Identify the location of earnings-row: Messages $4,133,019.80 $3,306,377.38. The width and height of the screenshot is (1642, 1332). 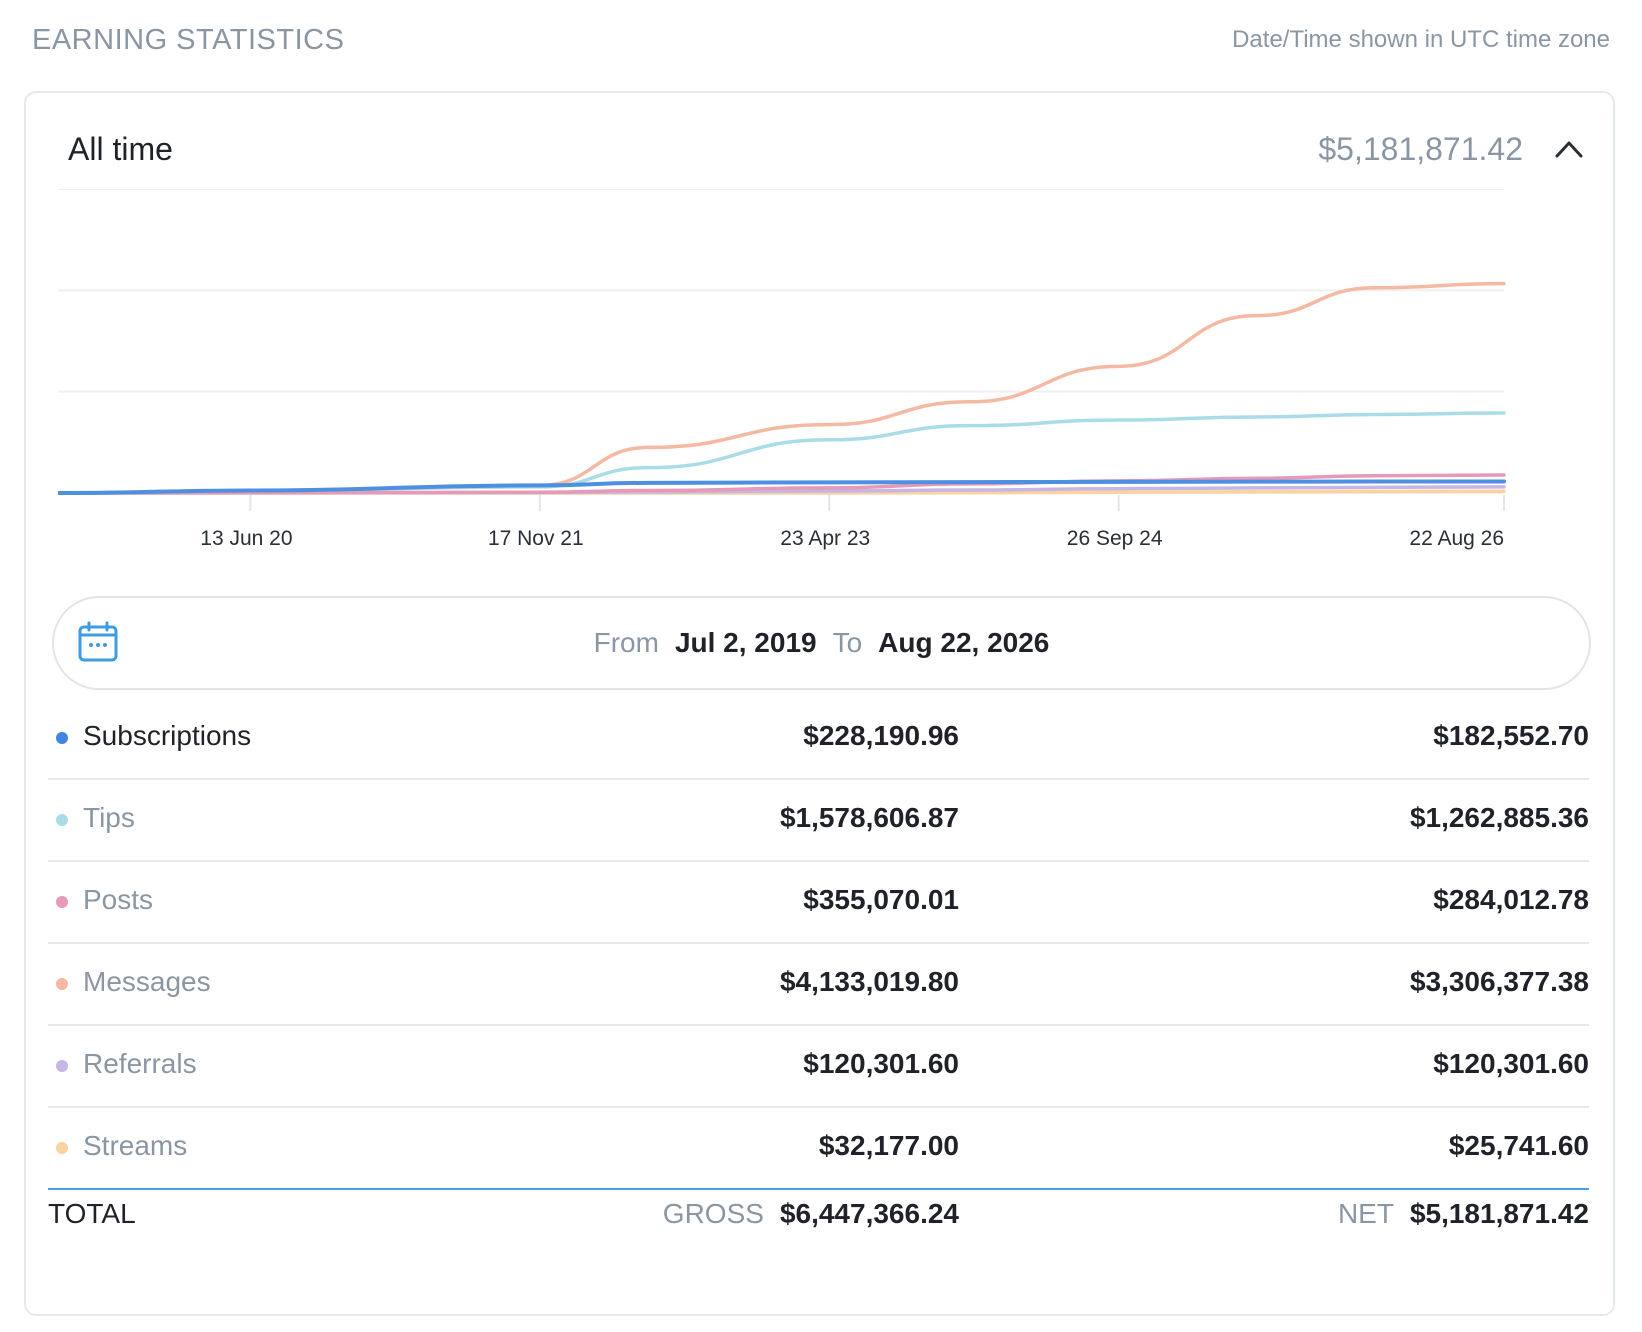
(818, 985).